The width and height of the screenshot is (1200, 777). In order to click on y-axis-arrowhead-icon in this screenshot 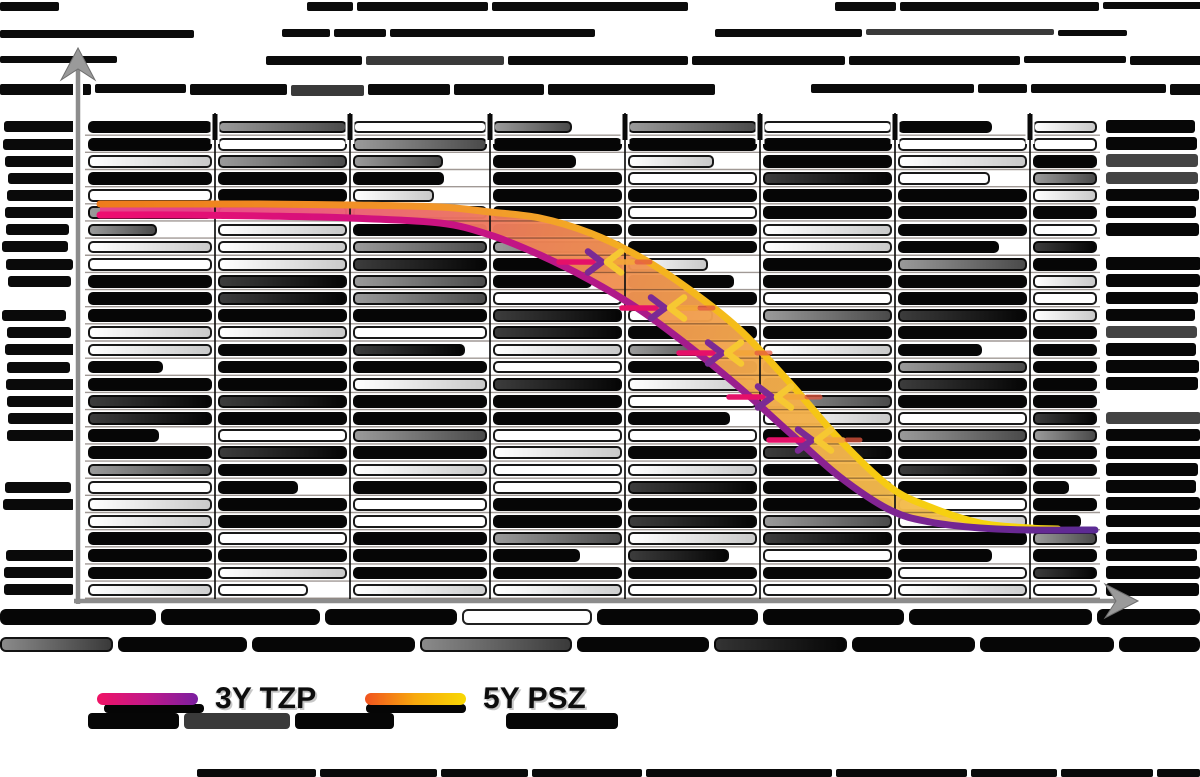, I will do `click(78, 64)`.